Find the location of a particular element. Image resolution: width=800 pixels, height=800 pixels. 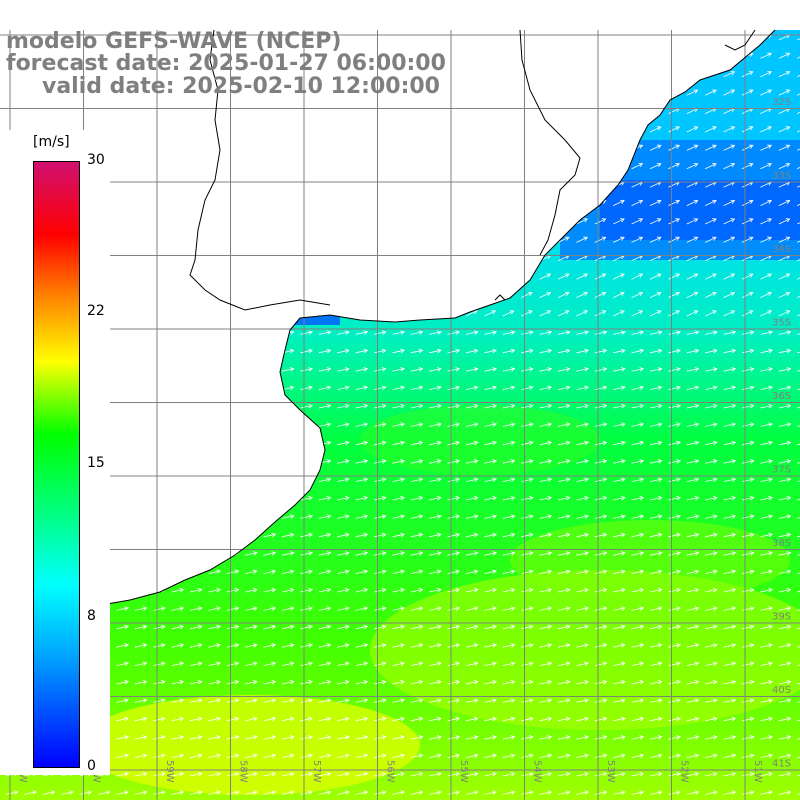

longitude-label: 57W is located at coordinates (316, 771).